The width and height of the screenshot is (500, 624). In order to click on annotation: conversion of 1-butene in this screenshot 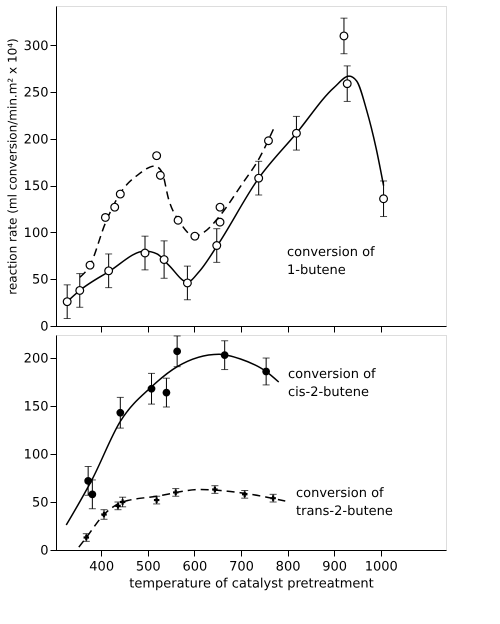, I will do `click(331, 261)`.